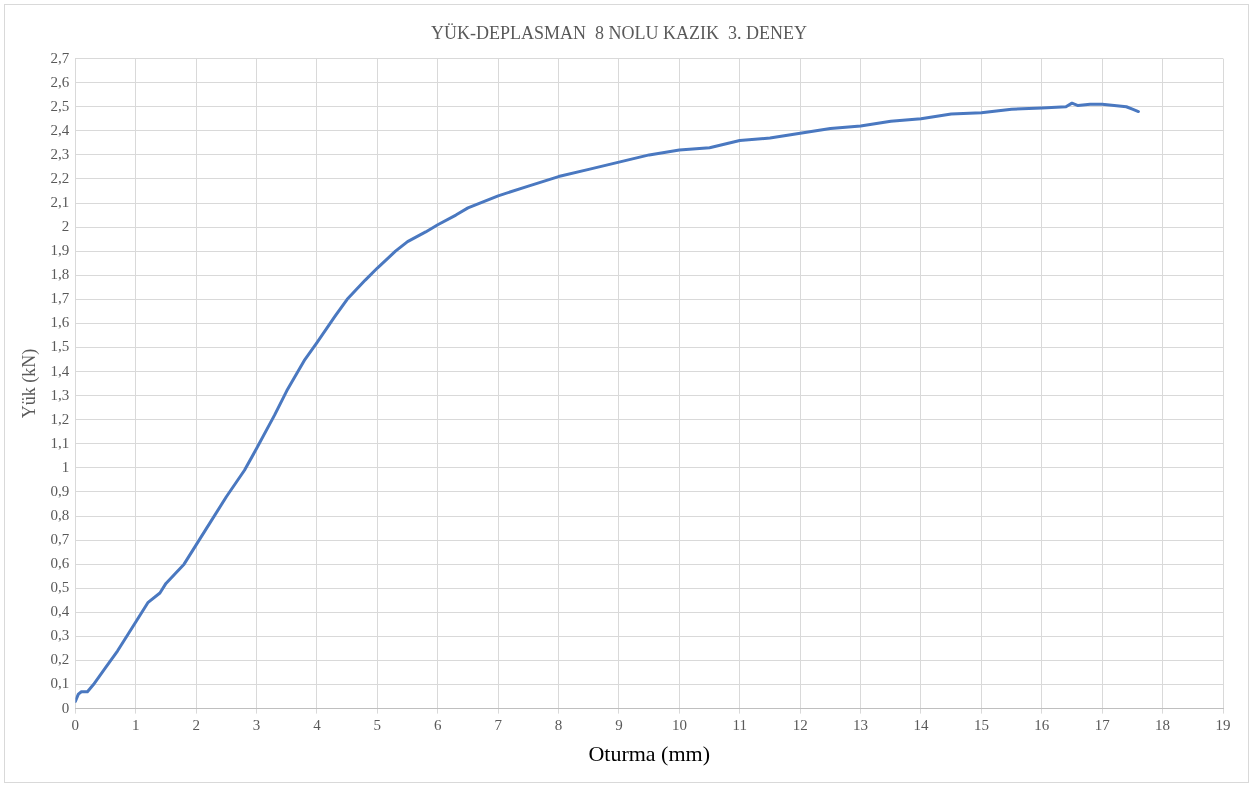 The image size is (1255, 789). Describe the element at coordinates (60, 490) in the screenshot. I see `y-tick-label: 0,9` at that location.